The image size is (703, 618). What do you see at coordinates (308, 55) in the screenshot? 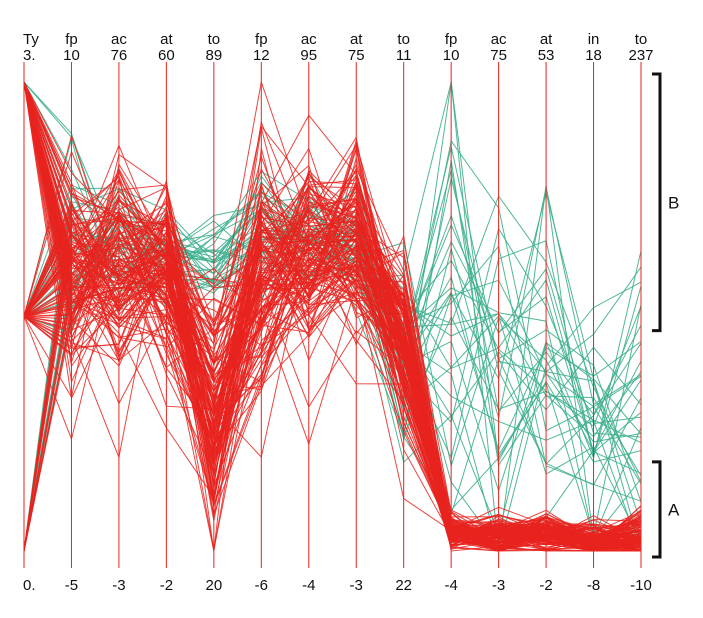
I see `axis-max-label: 95` at bounding box center [308, 55].